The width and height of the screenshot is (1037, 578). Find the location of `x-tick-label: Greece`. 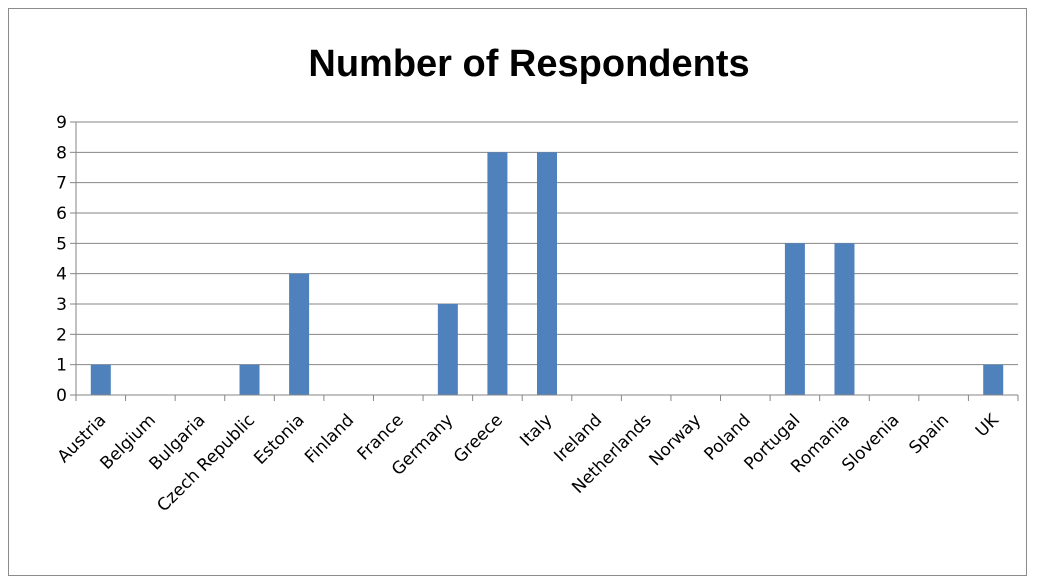

x-tick-label: Greece is located at coordinates (478, 438).